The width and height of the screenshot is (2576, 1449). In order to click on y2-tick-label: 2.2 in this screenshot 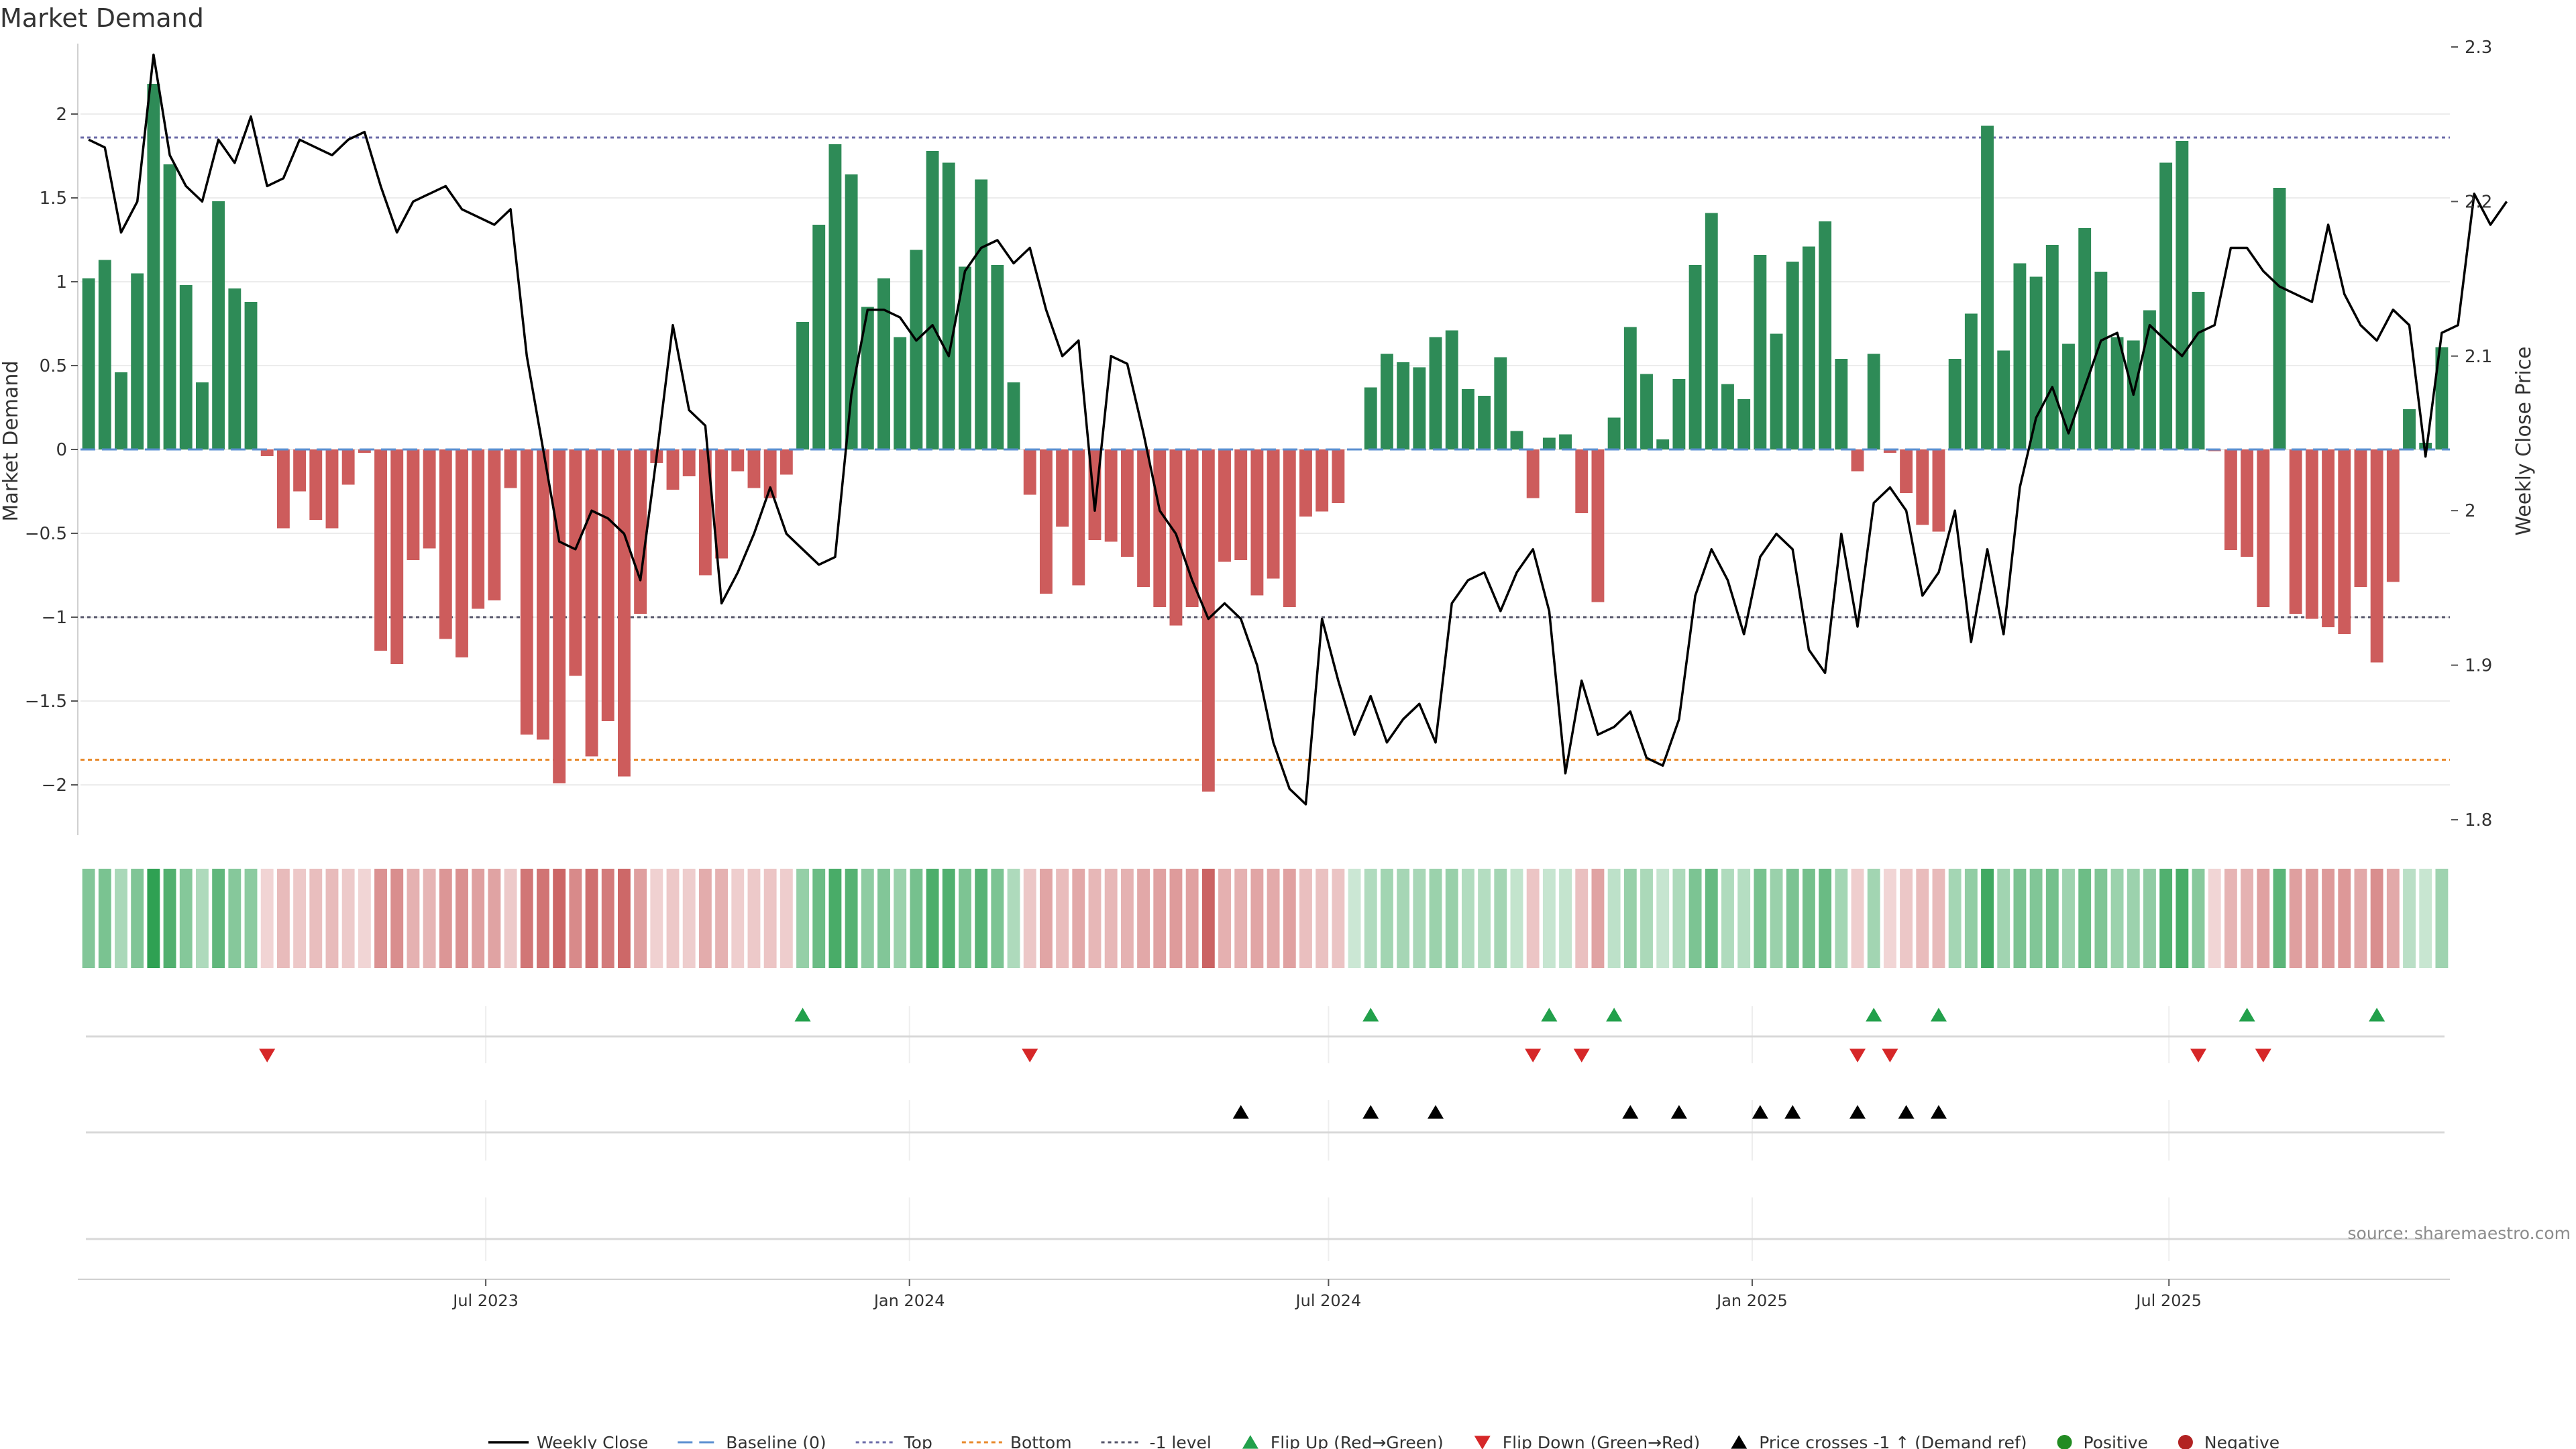, I will do `click(2478, 202)`.